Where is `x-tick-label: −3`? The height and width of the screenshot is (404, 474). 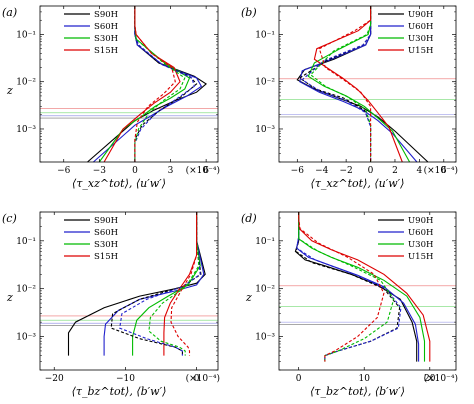 x-tick-label: −3 is located at coordinates (100, 171).